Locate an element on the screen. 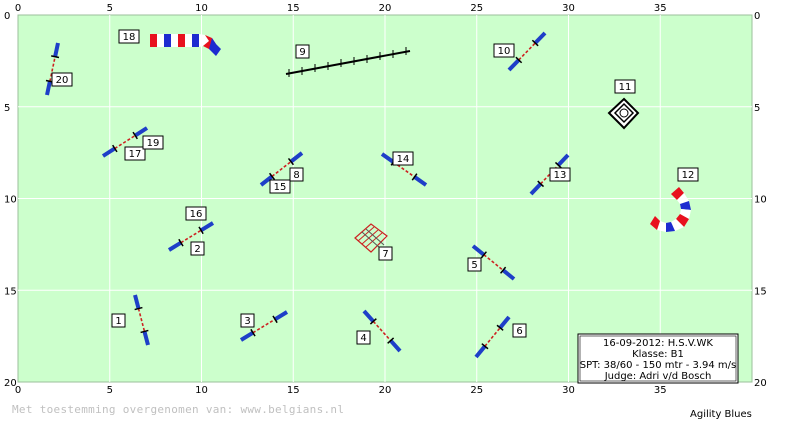  x-tick-top: 10 is located at coordinates (201, 8).